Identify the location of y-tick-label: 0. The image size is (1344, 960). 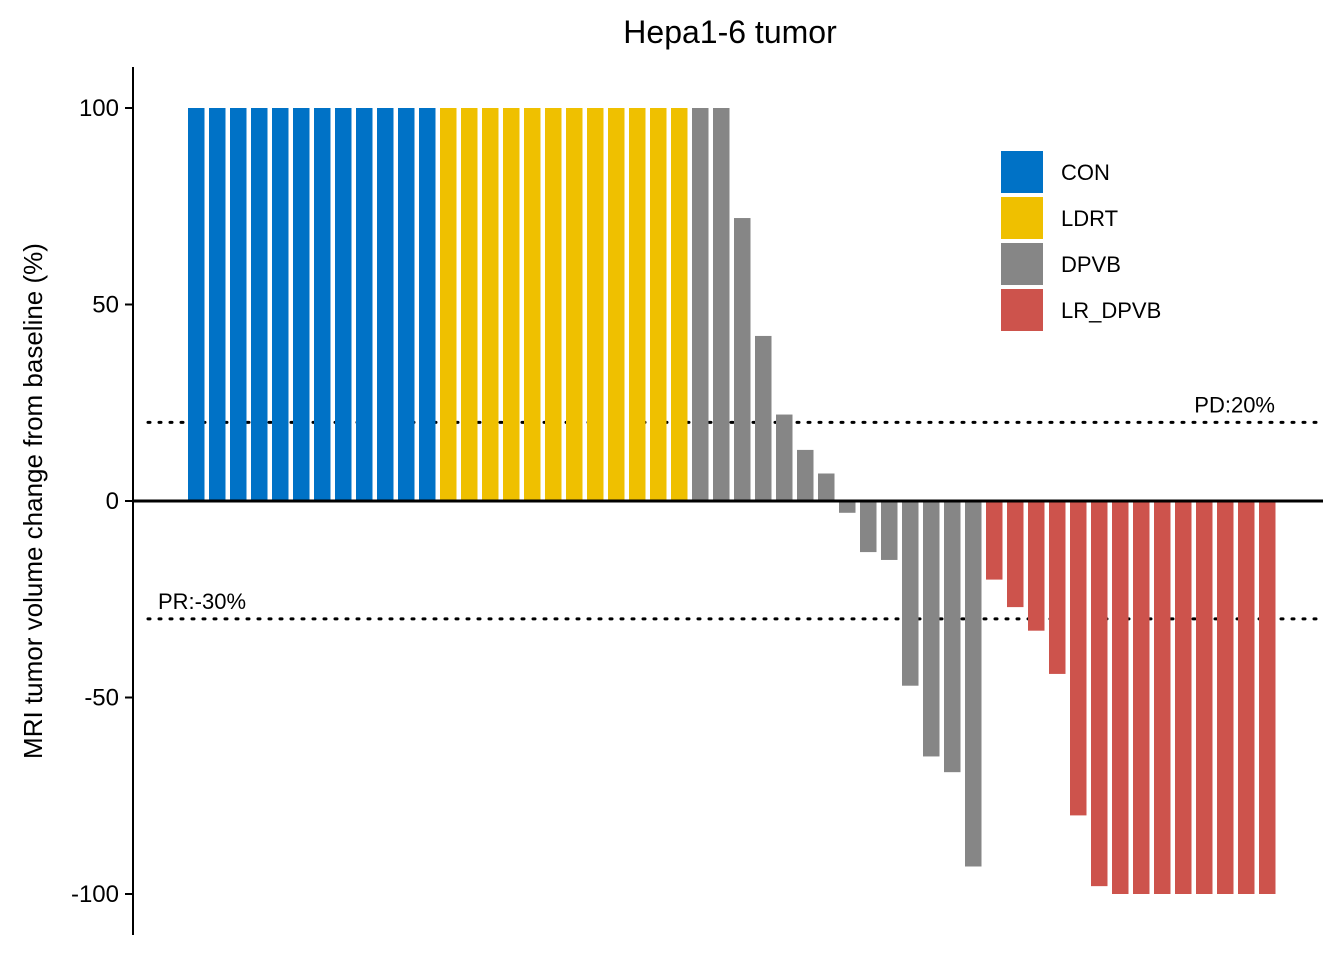
(112, 501).